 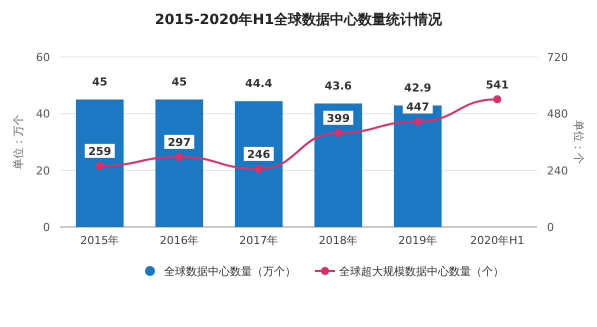 What do you see at coordinates (557, 114) in the screenshot?
I see `y2-tick-label: 480` at bounding box center [557, 114].